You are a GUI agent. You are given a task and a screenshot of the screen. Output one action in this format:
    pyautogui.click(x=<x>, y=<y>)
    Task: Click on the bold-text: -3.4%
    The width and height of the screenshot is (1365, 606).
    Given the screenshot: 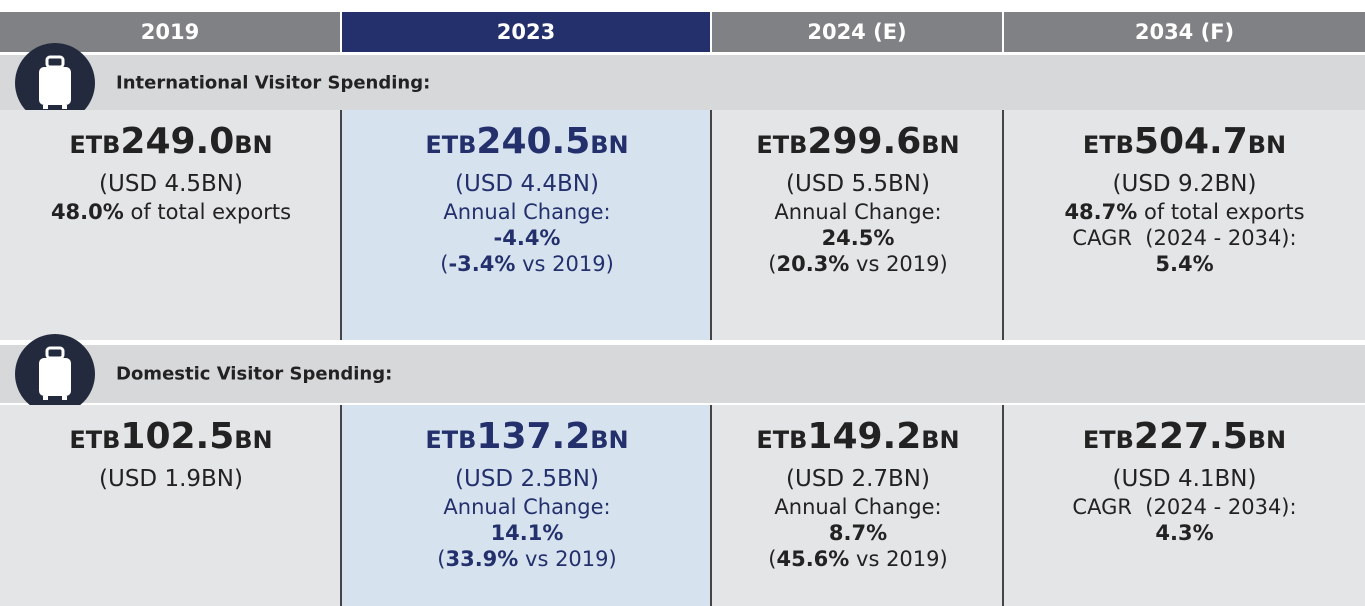 What is the action you would take?
    pyautogui.click(x=482, y=264)
    